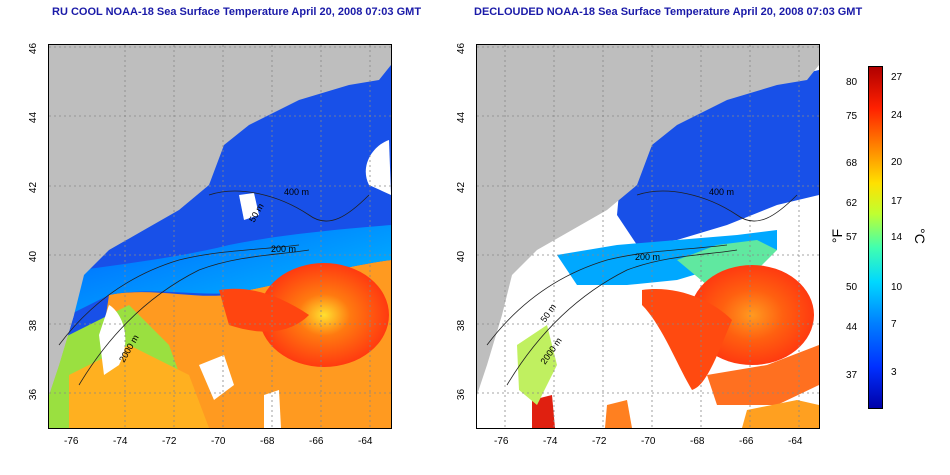 The height and width of the screenshot is (475, 950). What do you see at coordinates (378, 167) in the screenshot?
I see `cloud-patch` at bounding box center [378, 167].